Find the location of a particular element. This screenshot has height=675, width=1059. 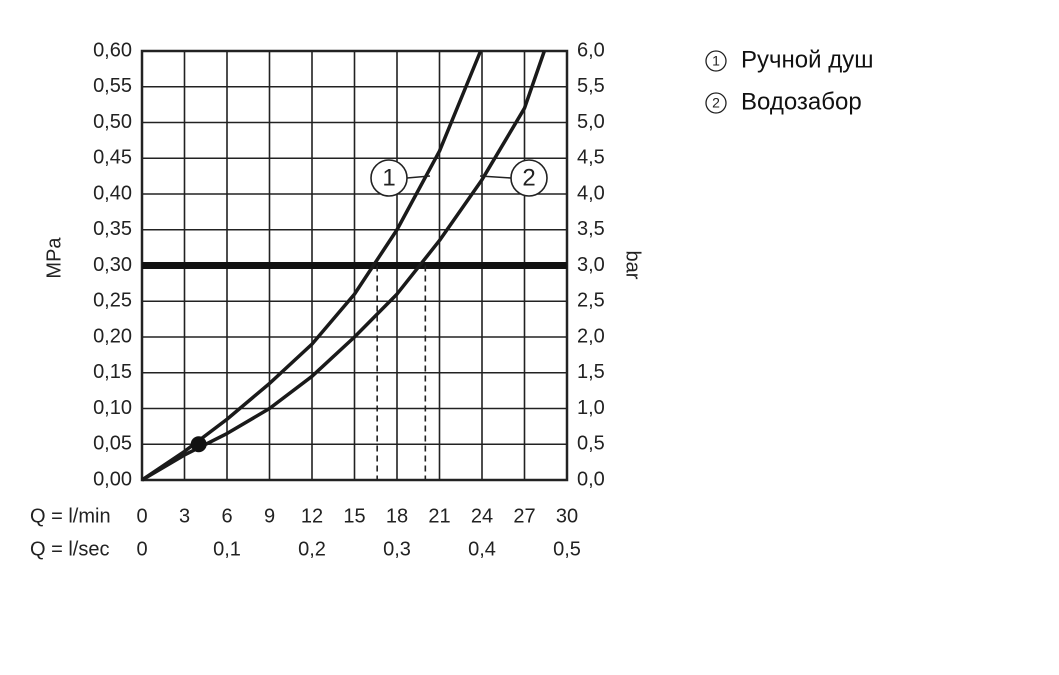

y-tick-label: 0,00 is located at coordinates (112, 479).